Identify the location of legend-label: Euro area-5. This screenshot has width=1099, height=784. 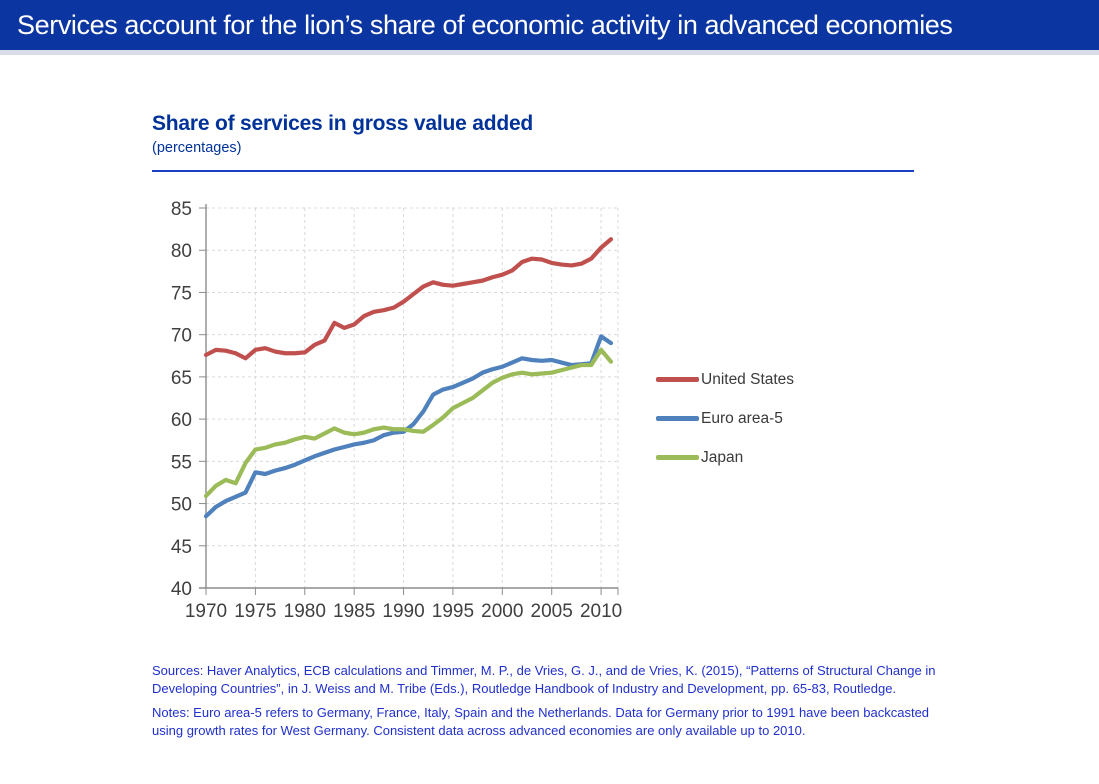
(742, 418).